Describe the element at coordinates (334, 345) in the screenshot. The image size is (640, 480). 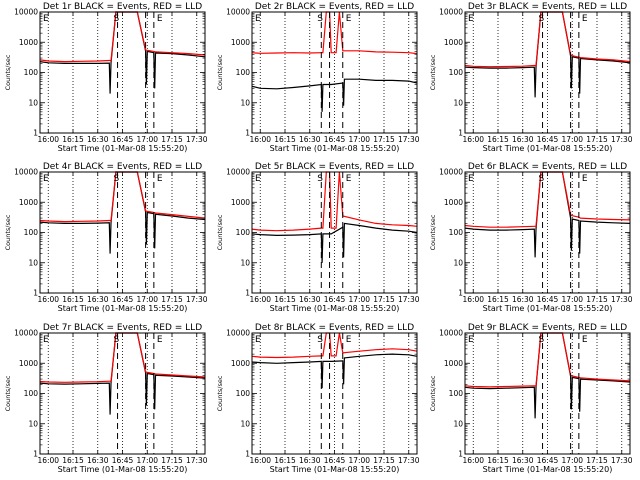
I see `lld-series-line` at that location.